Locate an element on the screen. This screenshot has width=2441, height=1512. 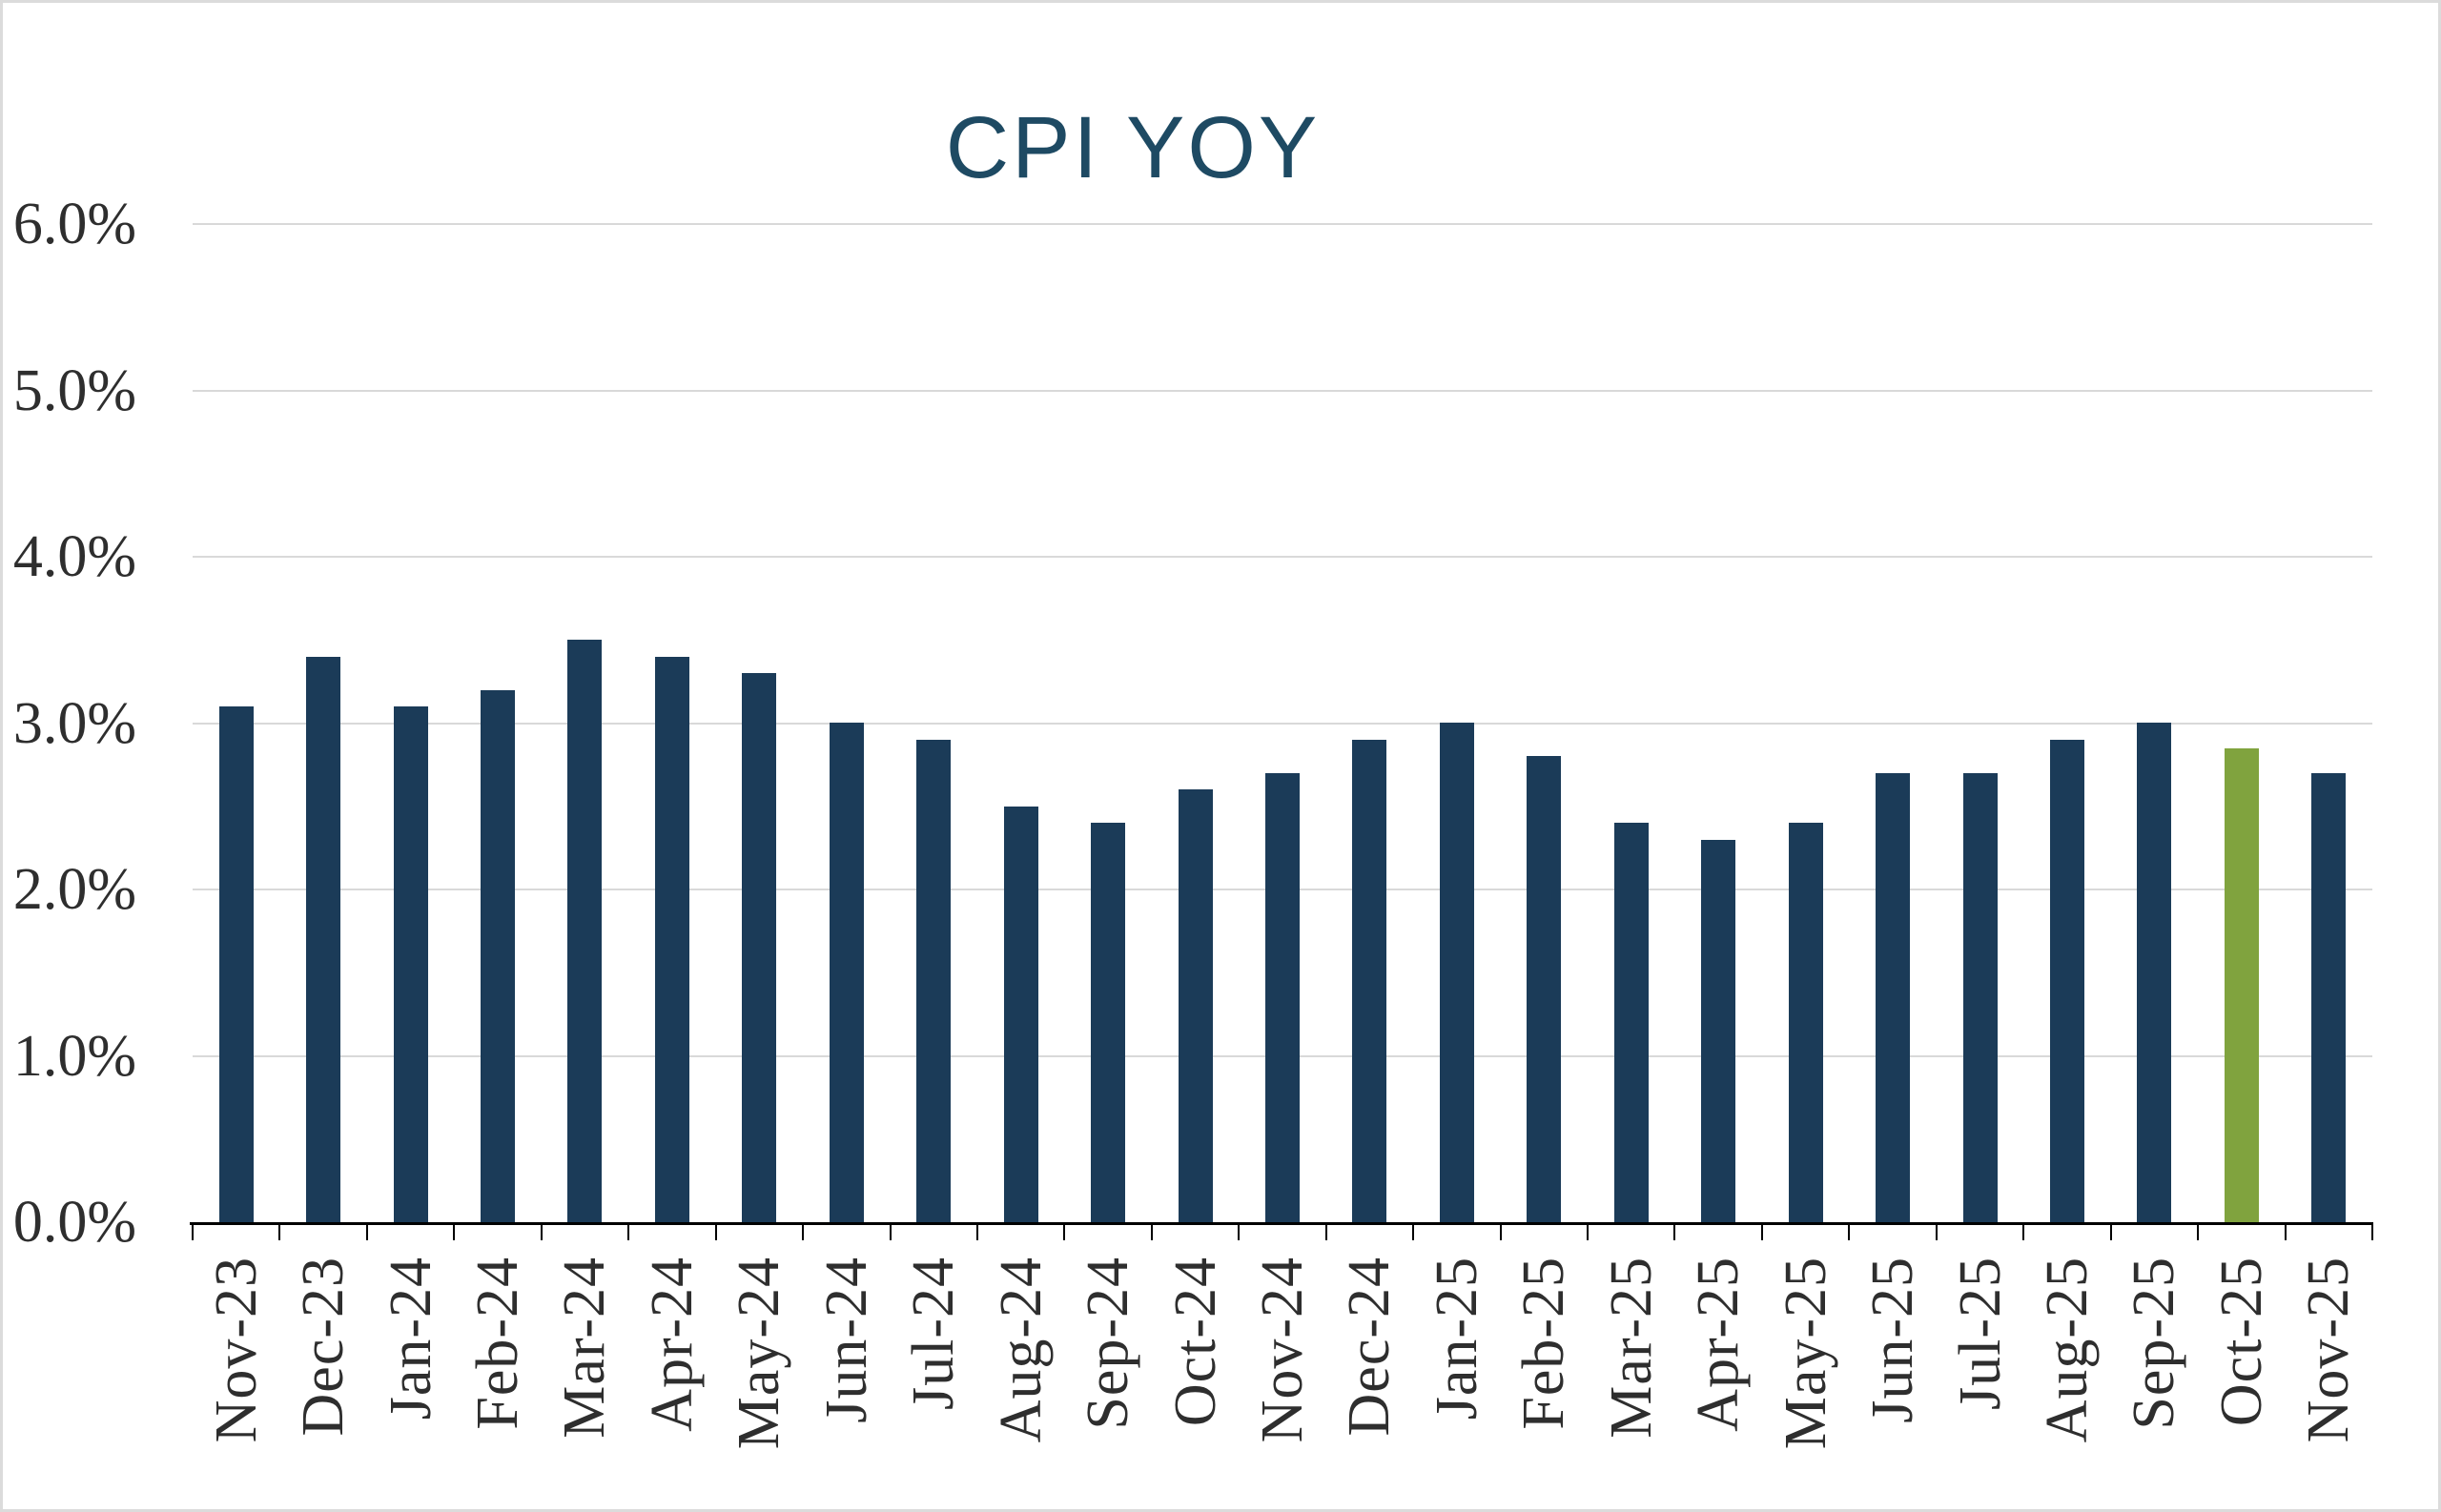
x-axis-category-label: Sep-24 is located at coordinates (1108, 1343).